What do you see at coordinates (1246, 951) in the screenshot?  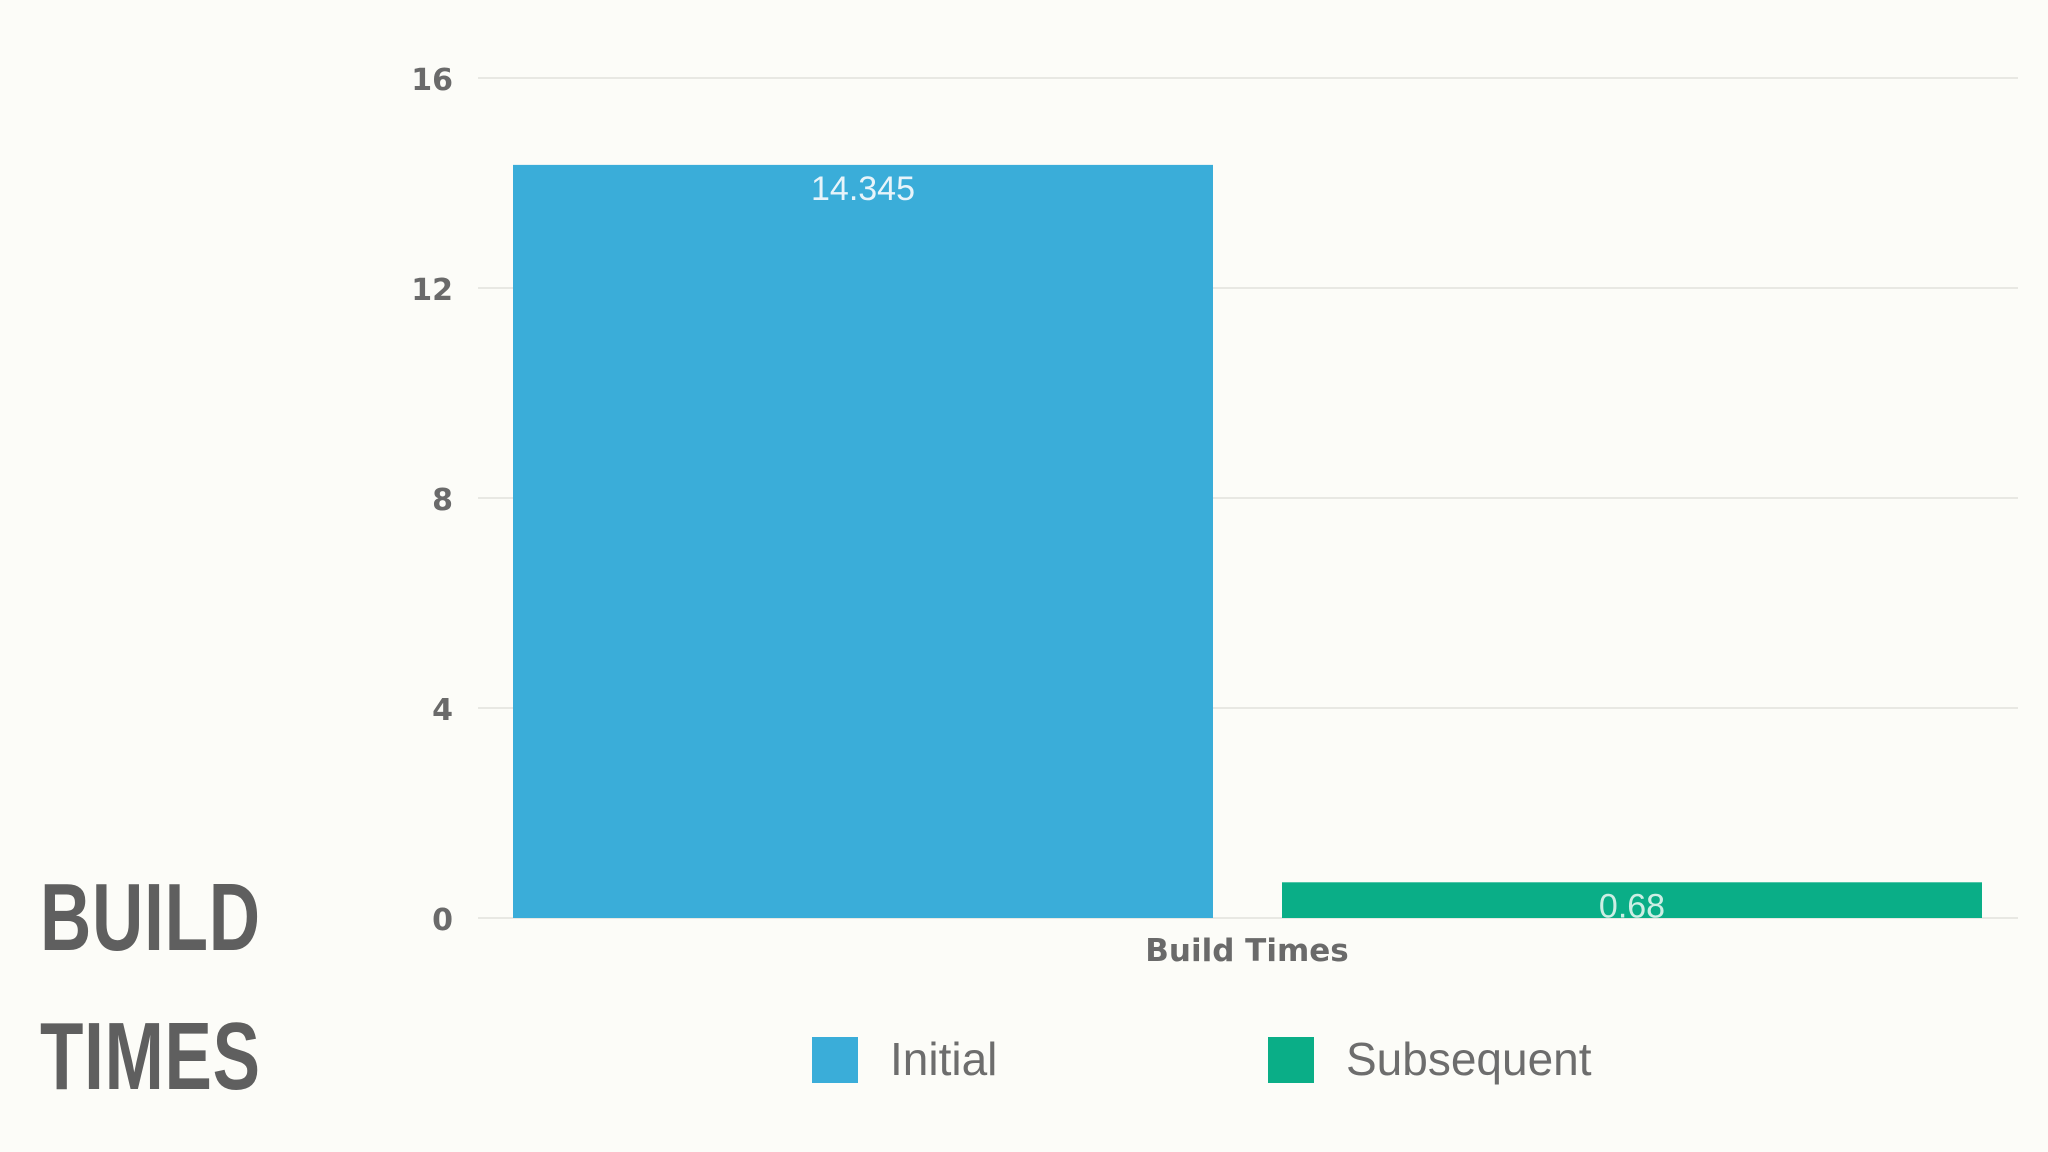 I see `x-axis-label: Build Times` at bounding box center [1246, 951].